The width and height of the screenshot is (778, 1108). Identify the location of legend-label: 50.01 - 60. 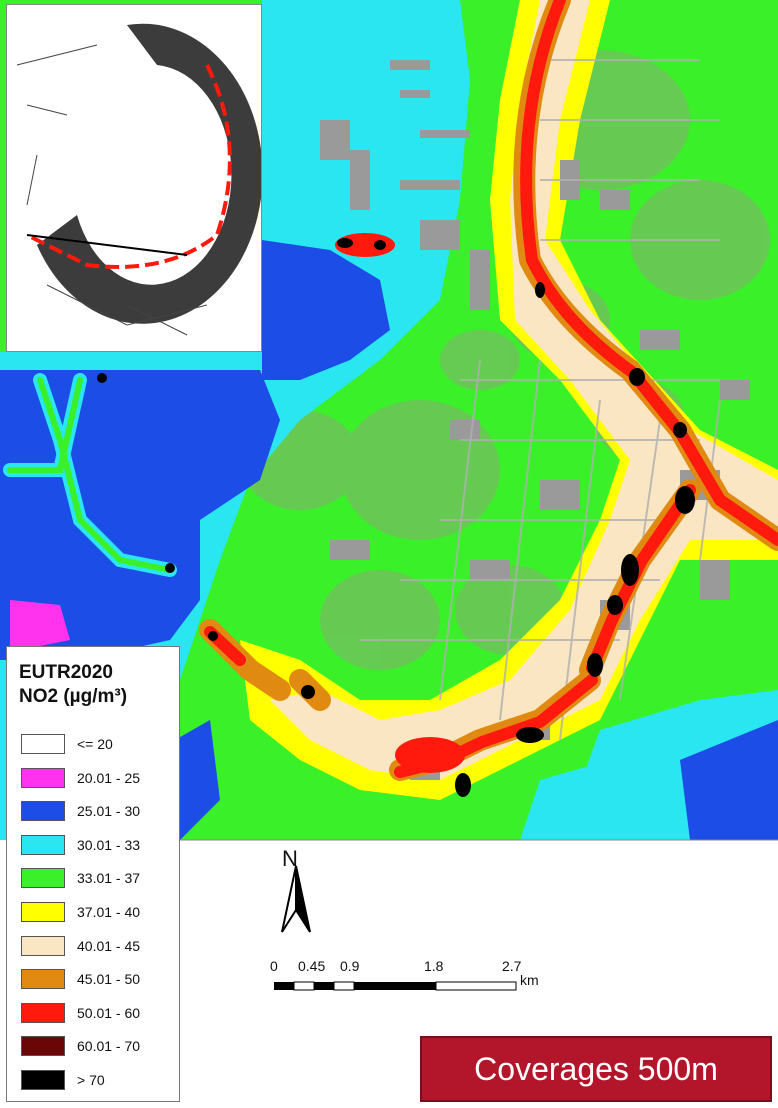
(109, 1012).